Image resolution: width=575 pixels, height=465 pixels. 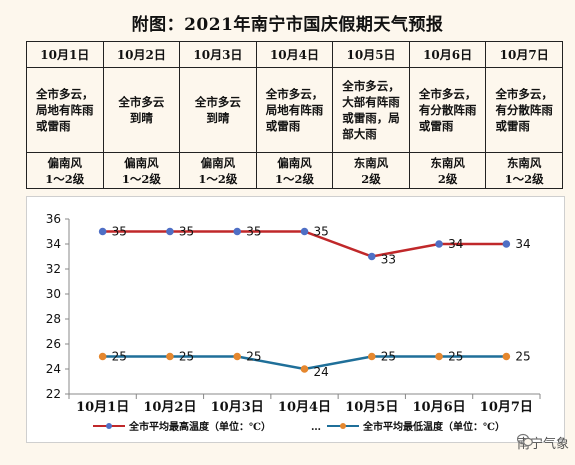 What do you see at coordinates (53, 244) in the screenshot?
I see `y-tick-label: 34` at bounding box center [53, 244].